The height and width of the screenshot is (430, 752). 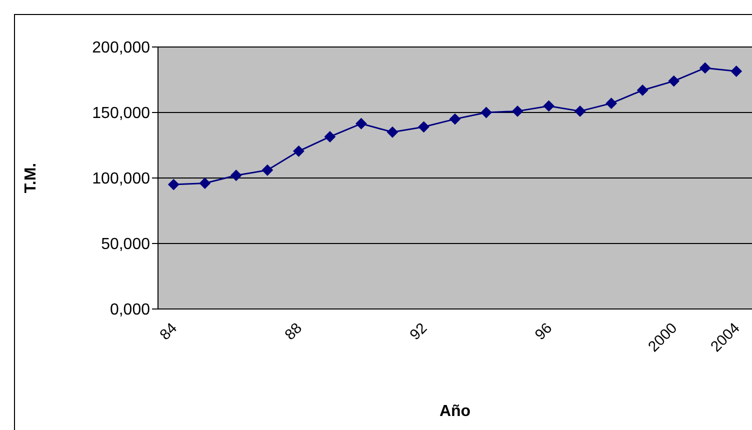 I want to click on x-axis-title: Año, so click(x=455, y=411).